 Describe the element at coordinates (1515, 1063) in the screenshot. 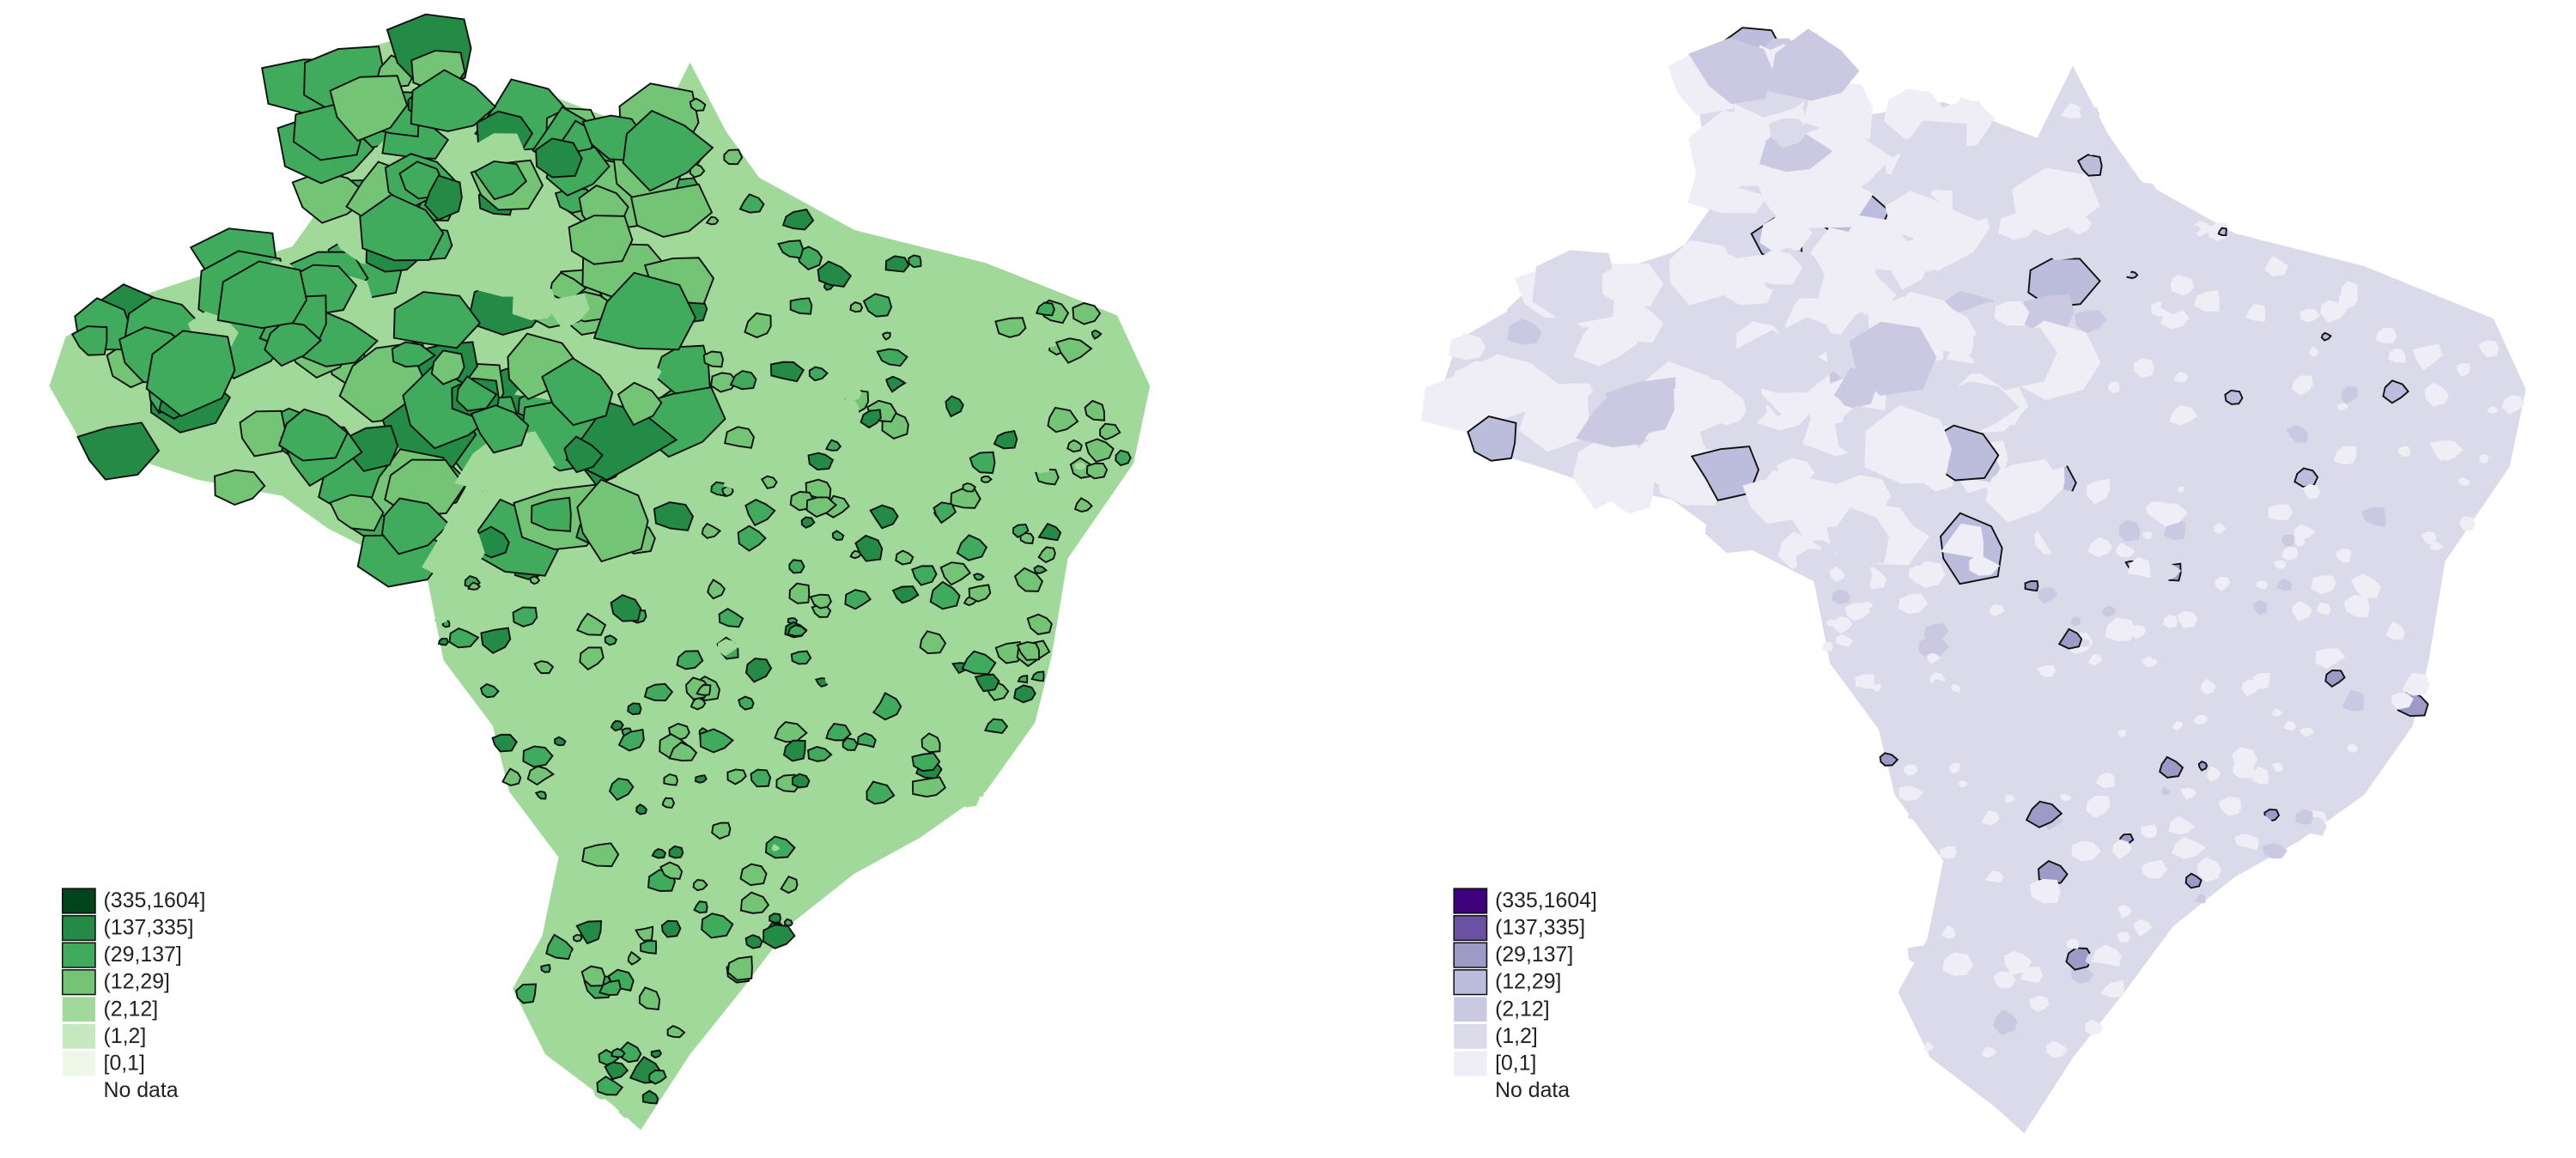

I see `legend-label: [0,1]` at that location.